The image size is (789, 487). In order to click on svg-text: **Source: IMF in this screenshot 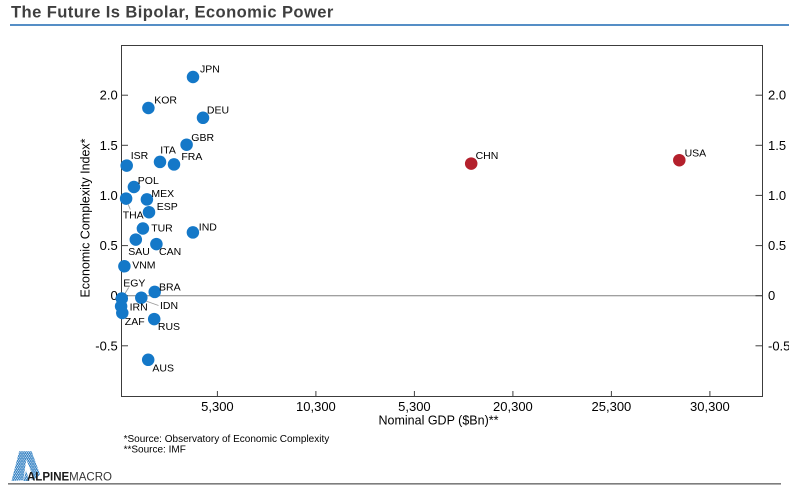, I will do `click(155, 450)`.